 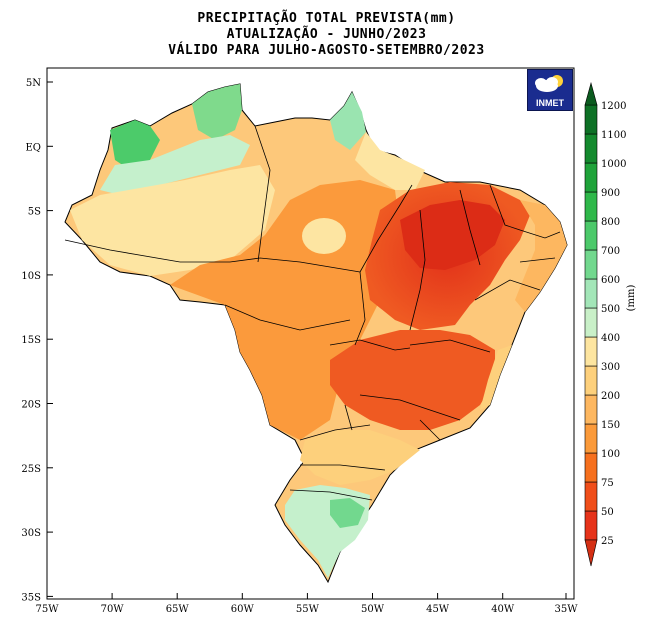 I want to click on lat-tick-label: 5N, so click(x=33, y=83).